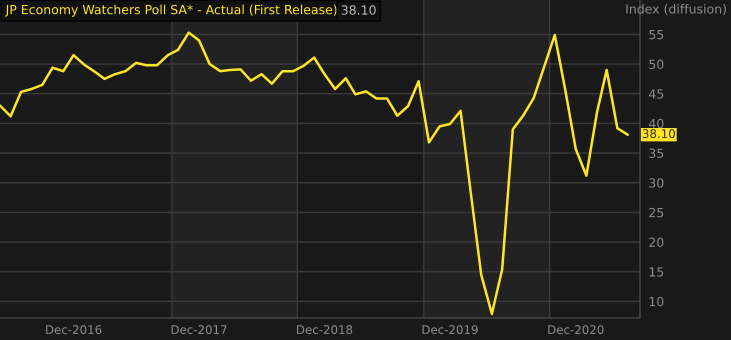  What do you see at coordinates (656, 35) in the screenshot?
I see `y-tick-label: 55` at bounding box center [656, 35].